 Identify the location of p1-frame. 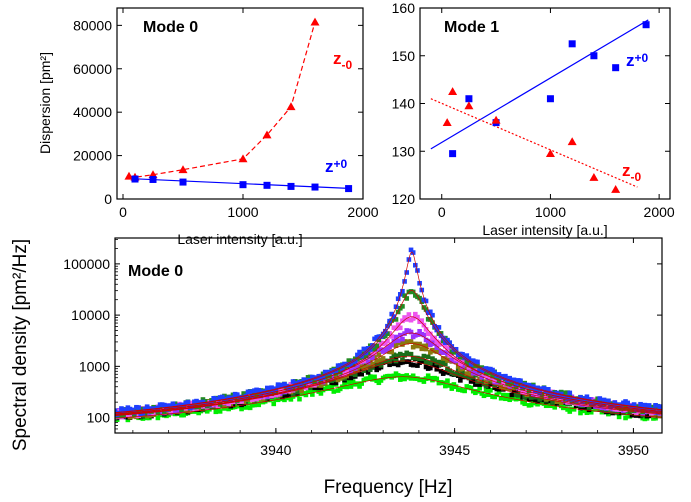
(240, 103).